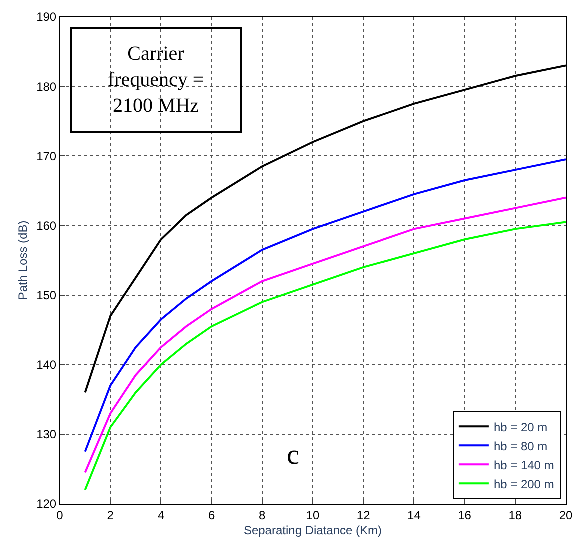 The height and width of the screenshot is (549, 583). Describe the element at coordinates (46, 365) in the screenshot. I see `y-tick-label: 140` at that location.